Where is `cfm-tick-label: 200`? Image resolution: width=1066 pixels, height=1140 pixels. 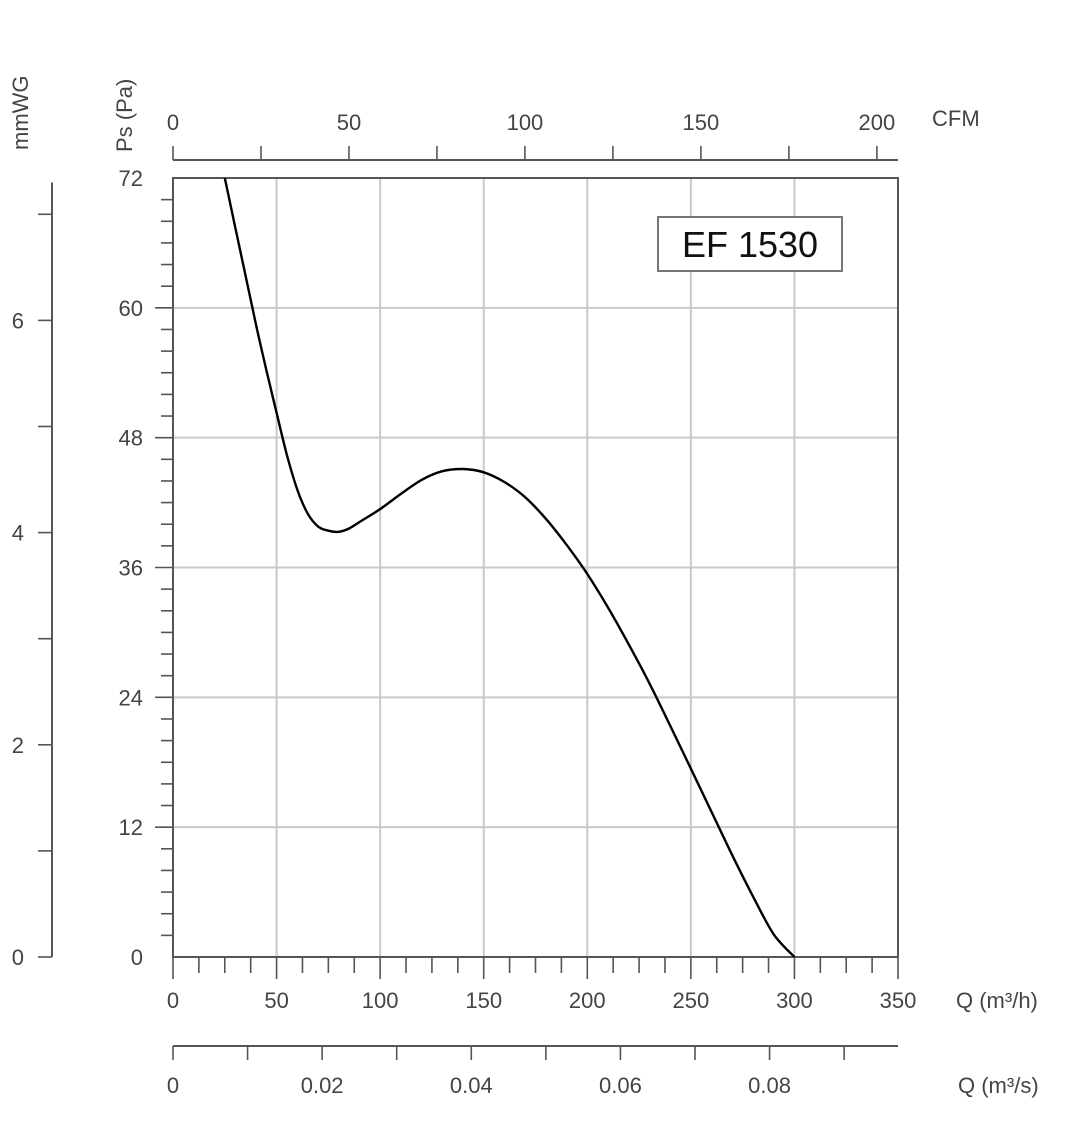 cfm-tick-label: 200 is located at coordinates (877, 122).